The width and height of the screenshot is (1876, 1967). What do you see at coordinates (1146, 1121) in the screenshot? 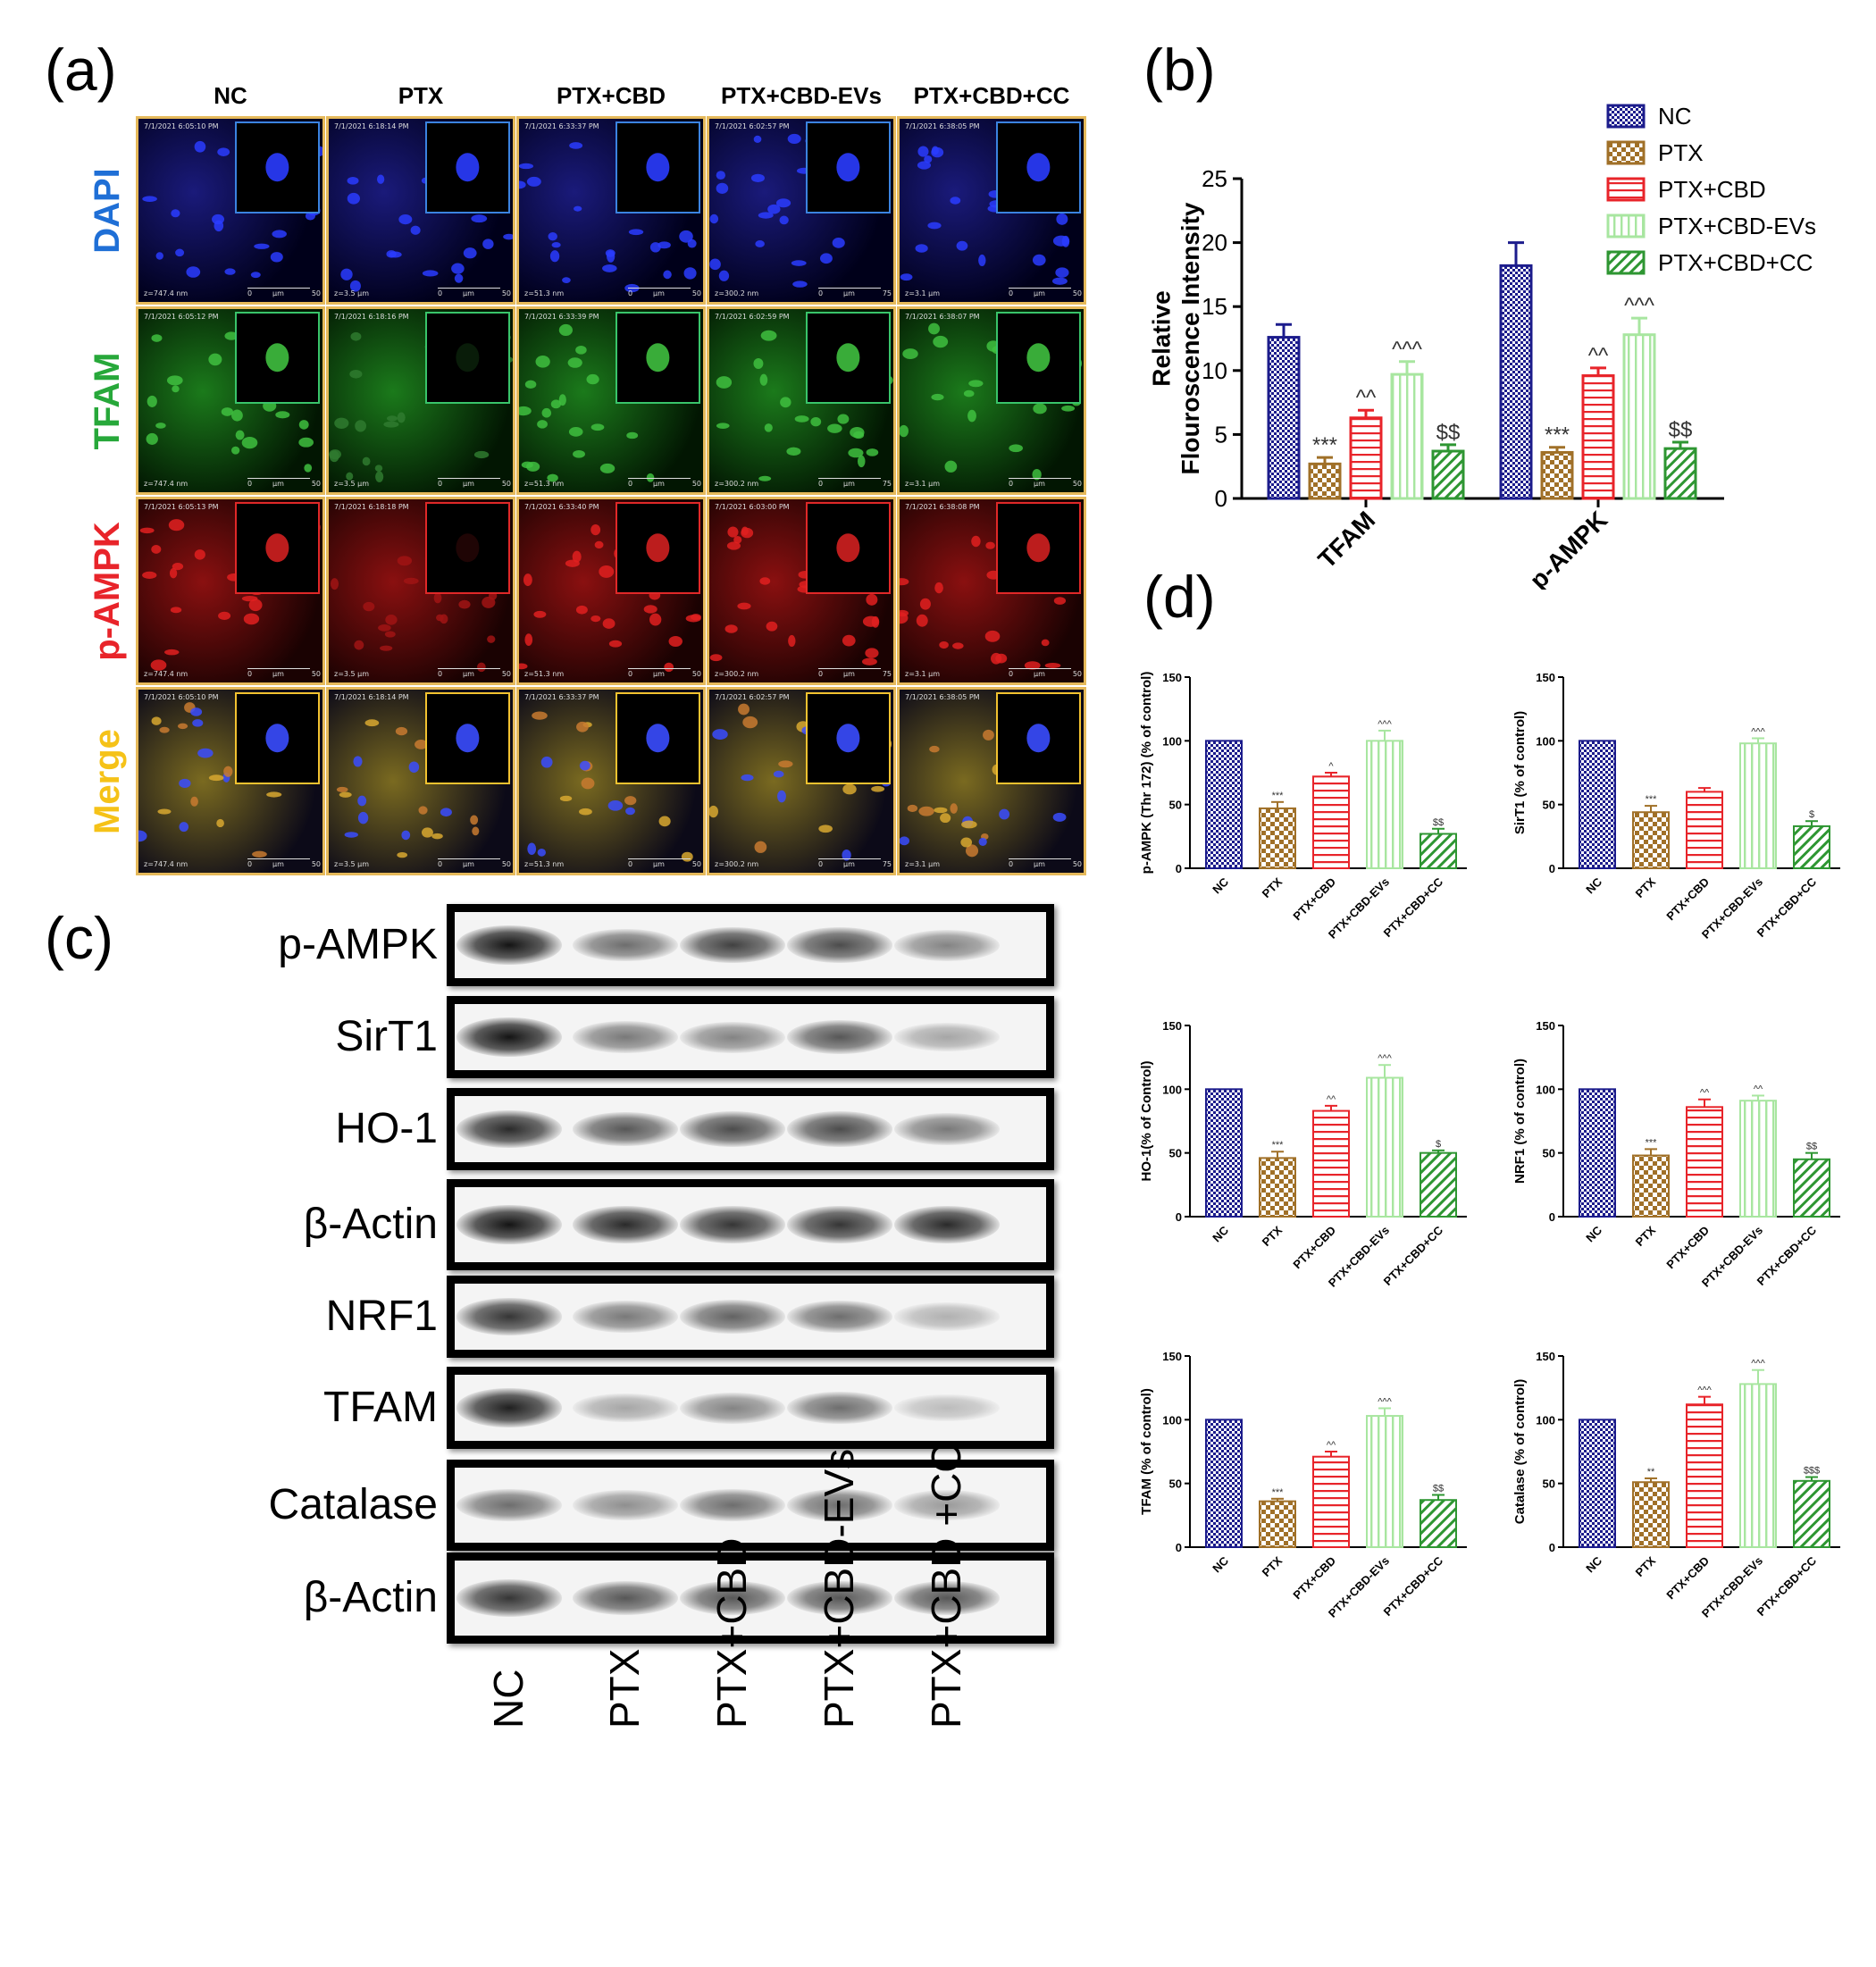
I see `chart-d-ylabel: HO-1(% of Control)` at bounding box center [1146, 1121].